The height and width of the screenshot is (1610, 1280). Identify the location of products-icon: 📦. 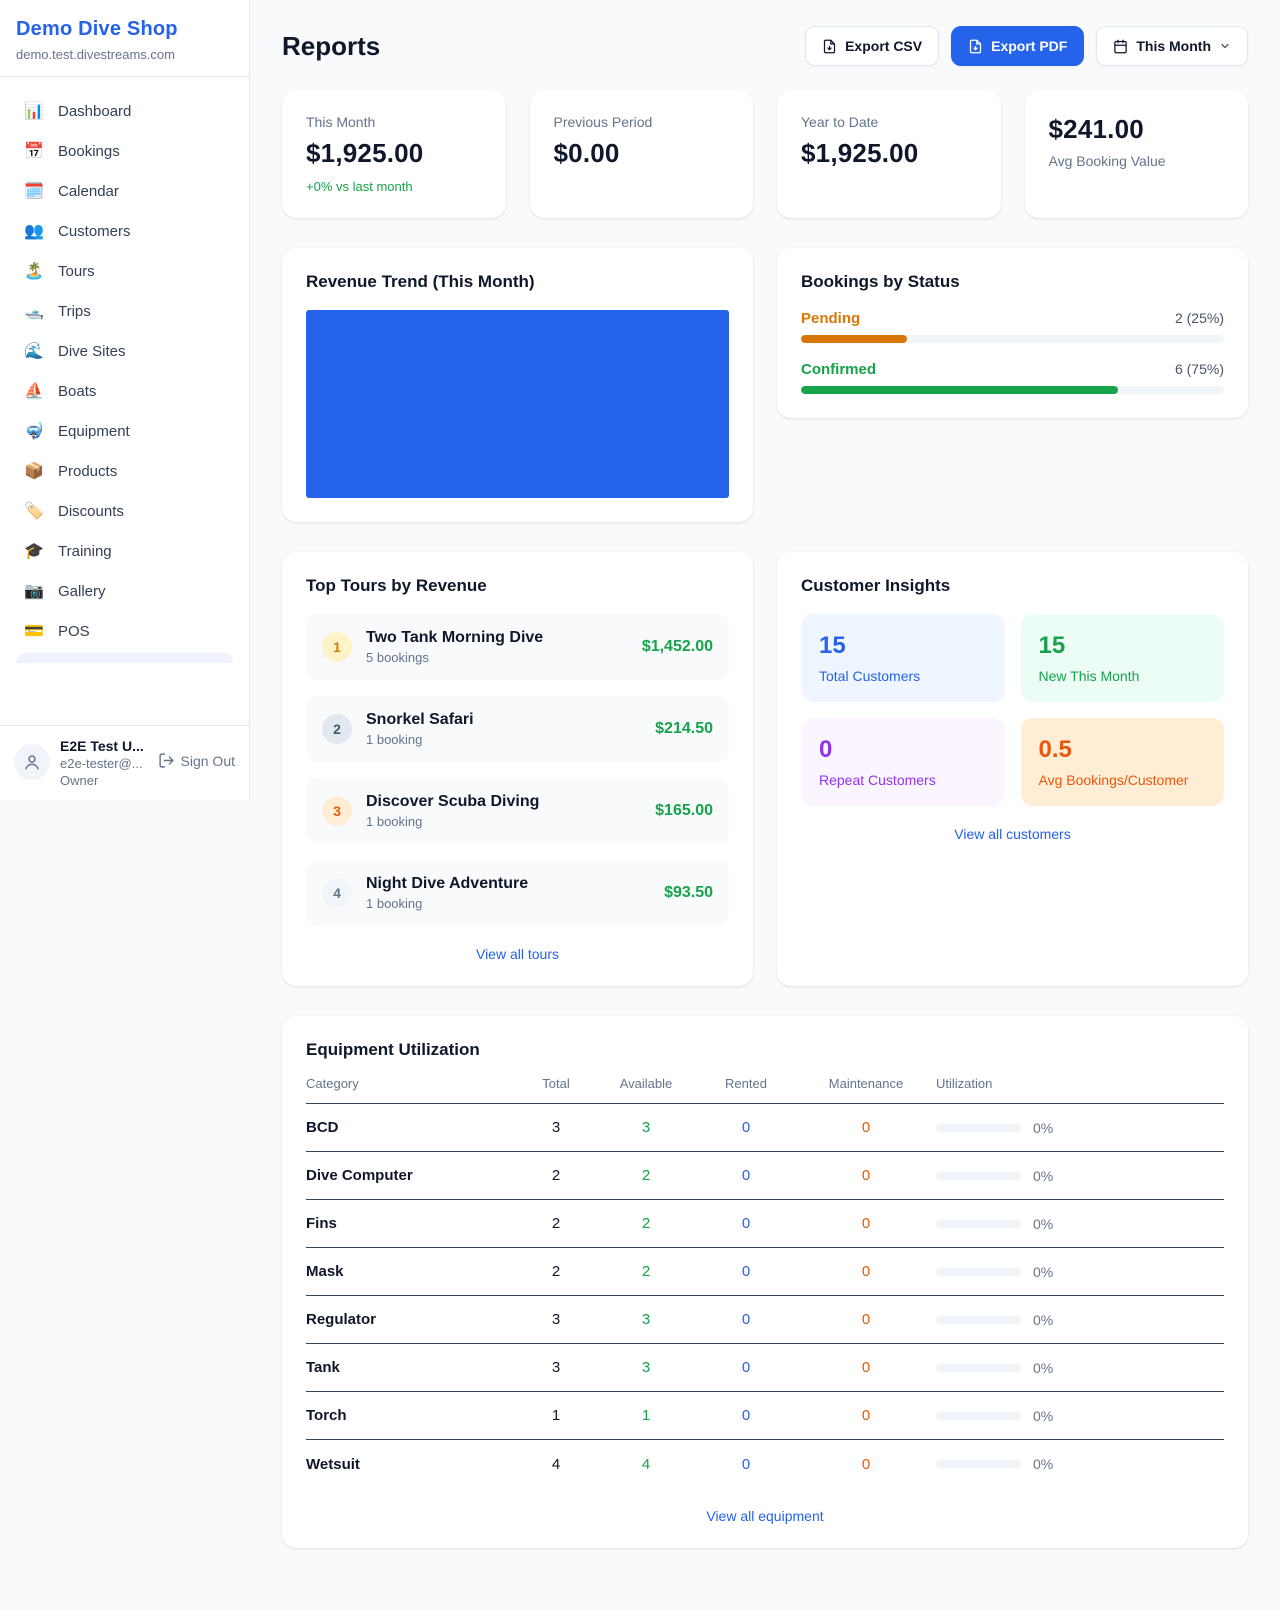
(34, 471).